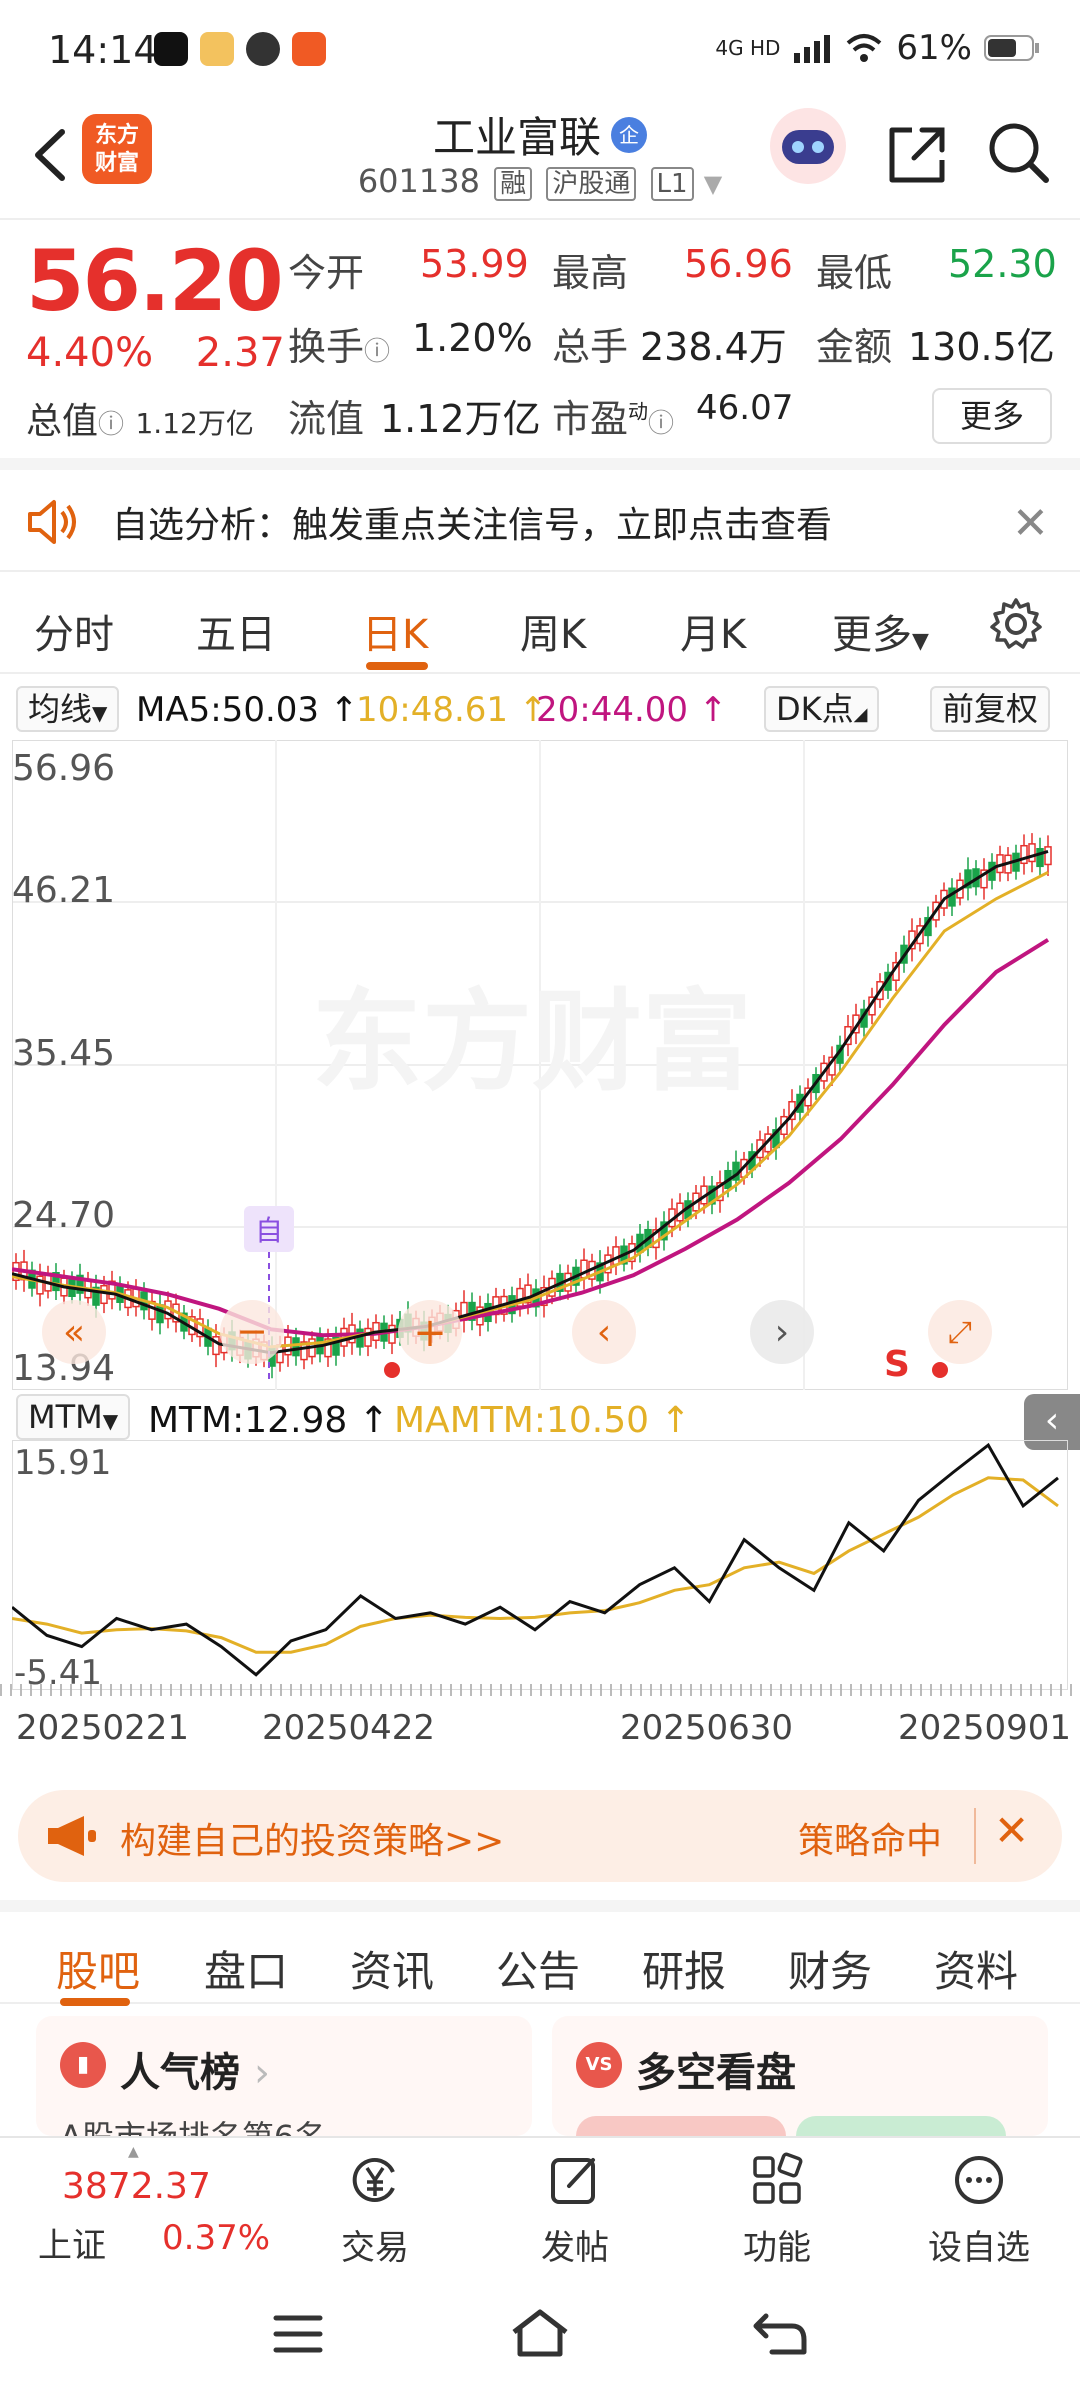 This screenshot has height=2400, width=1080. Describe the element at coordinates (976, 1971) in the screenshot. I see `tab-profile: 资料` at that location.